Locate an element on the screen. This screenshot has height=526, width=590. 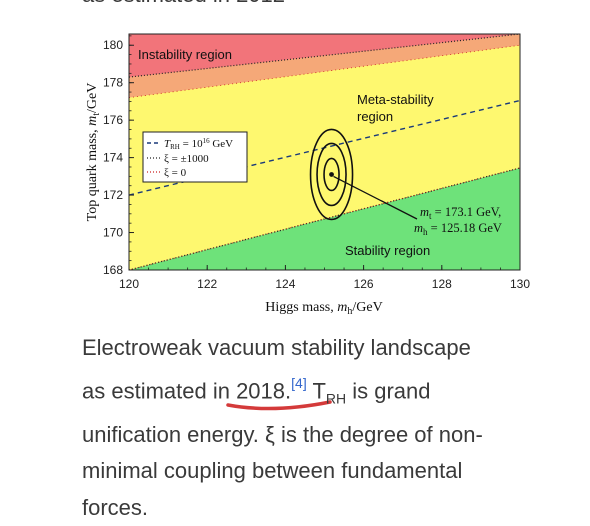
y-tick-label: 178 is located at coordinates (113, 83).